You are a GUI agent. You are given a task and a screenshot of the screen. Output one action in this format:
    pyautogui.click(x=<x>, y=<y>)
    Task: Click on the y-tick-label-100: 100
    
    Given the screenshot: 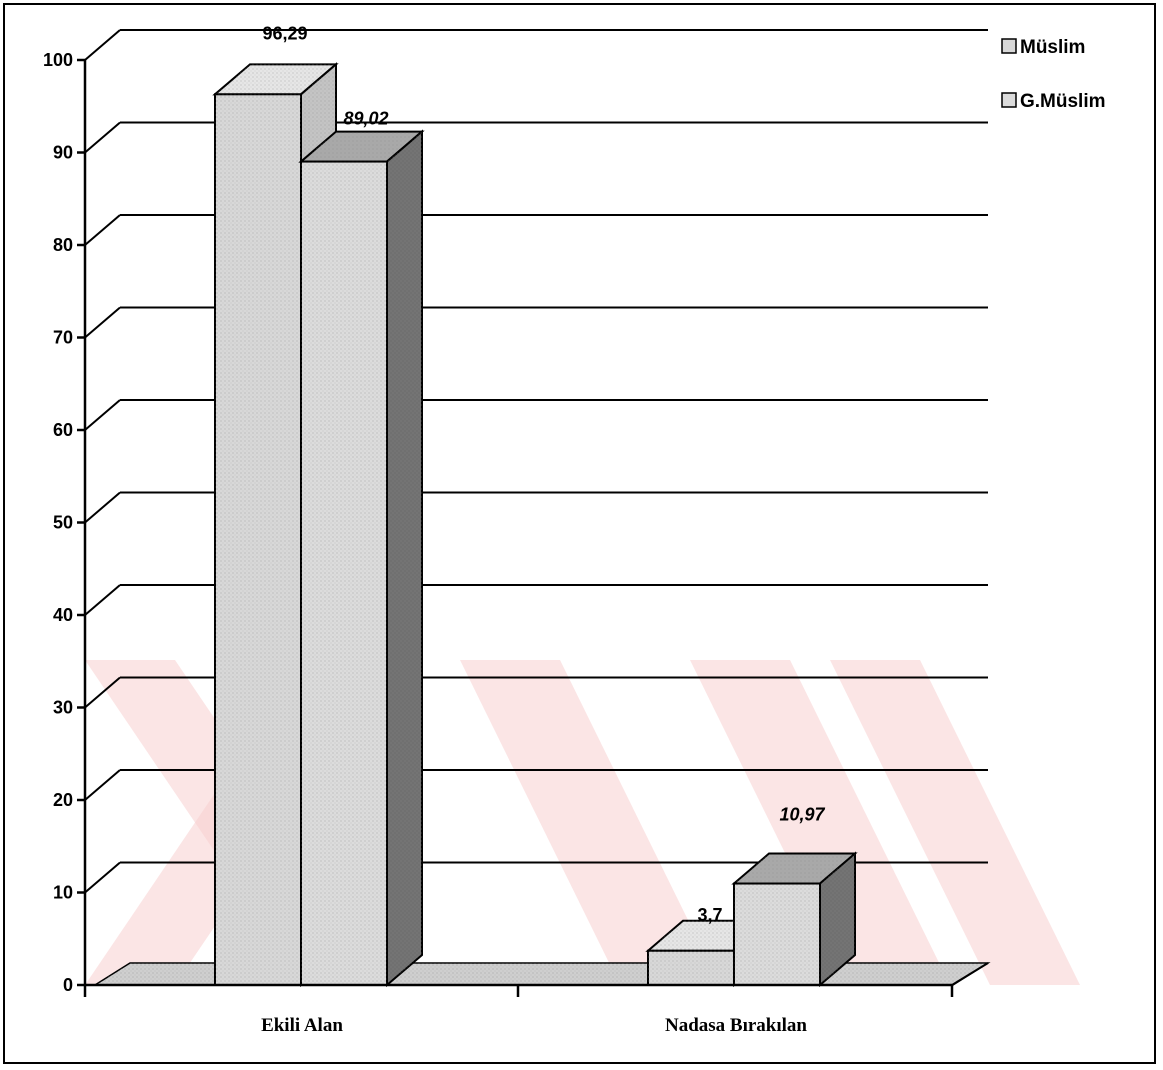 What is the action you would take?
    pyautogui.click(x=58, y=60)
    